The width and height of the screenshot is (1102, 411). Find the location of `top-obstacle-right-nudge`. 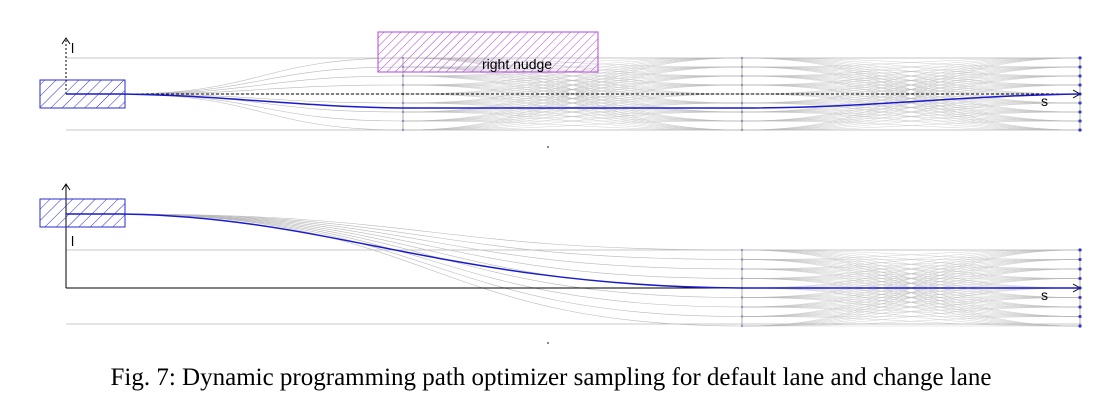

top-obstacle-right-nudge is located at coordinates (488, 52).